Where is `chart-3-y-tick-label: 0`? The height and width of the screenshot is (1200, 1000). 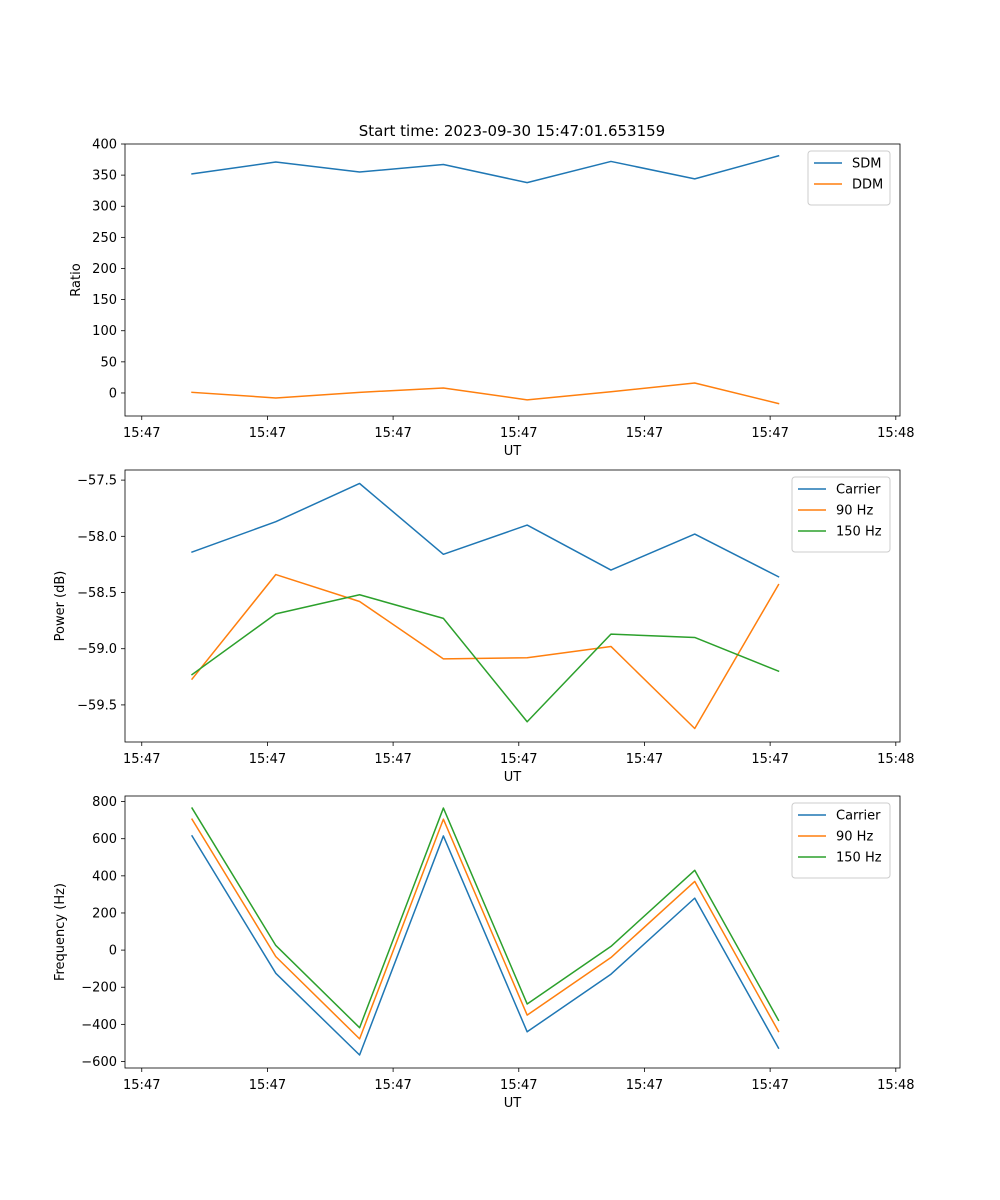
chart-3-y-tick-label: 0 is located at coordinates (113, 951).